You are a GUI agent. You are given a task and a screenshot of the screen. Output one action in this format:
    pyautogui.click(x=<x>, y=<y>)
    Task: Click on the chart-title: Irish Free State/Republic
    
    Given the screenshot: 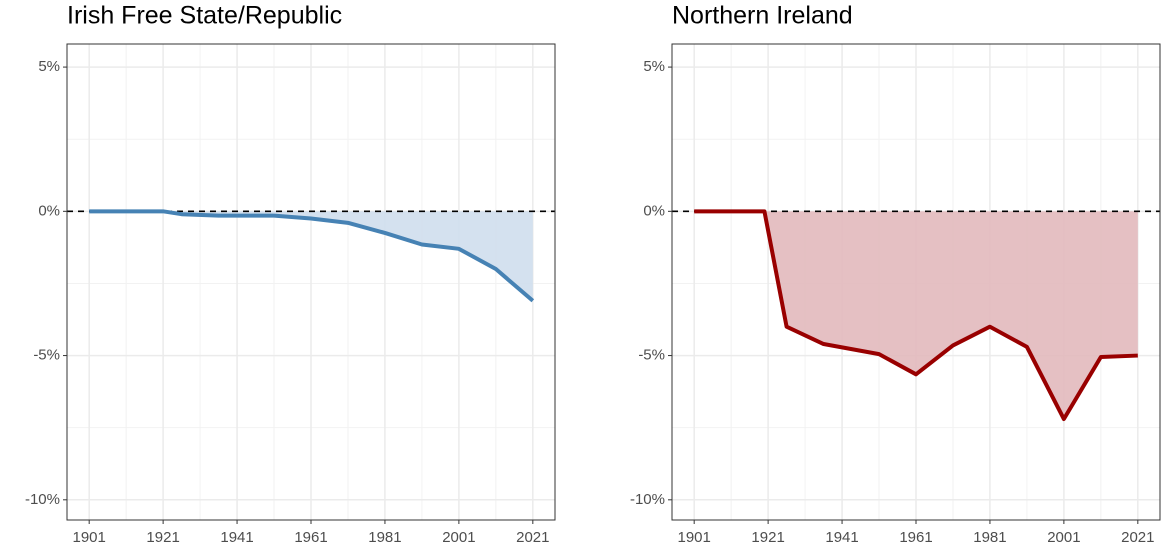 What is the action you would take?
    pyautogui.click(x=204, y=16)
    